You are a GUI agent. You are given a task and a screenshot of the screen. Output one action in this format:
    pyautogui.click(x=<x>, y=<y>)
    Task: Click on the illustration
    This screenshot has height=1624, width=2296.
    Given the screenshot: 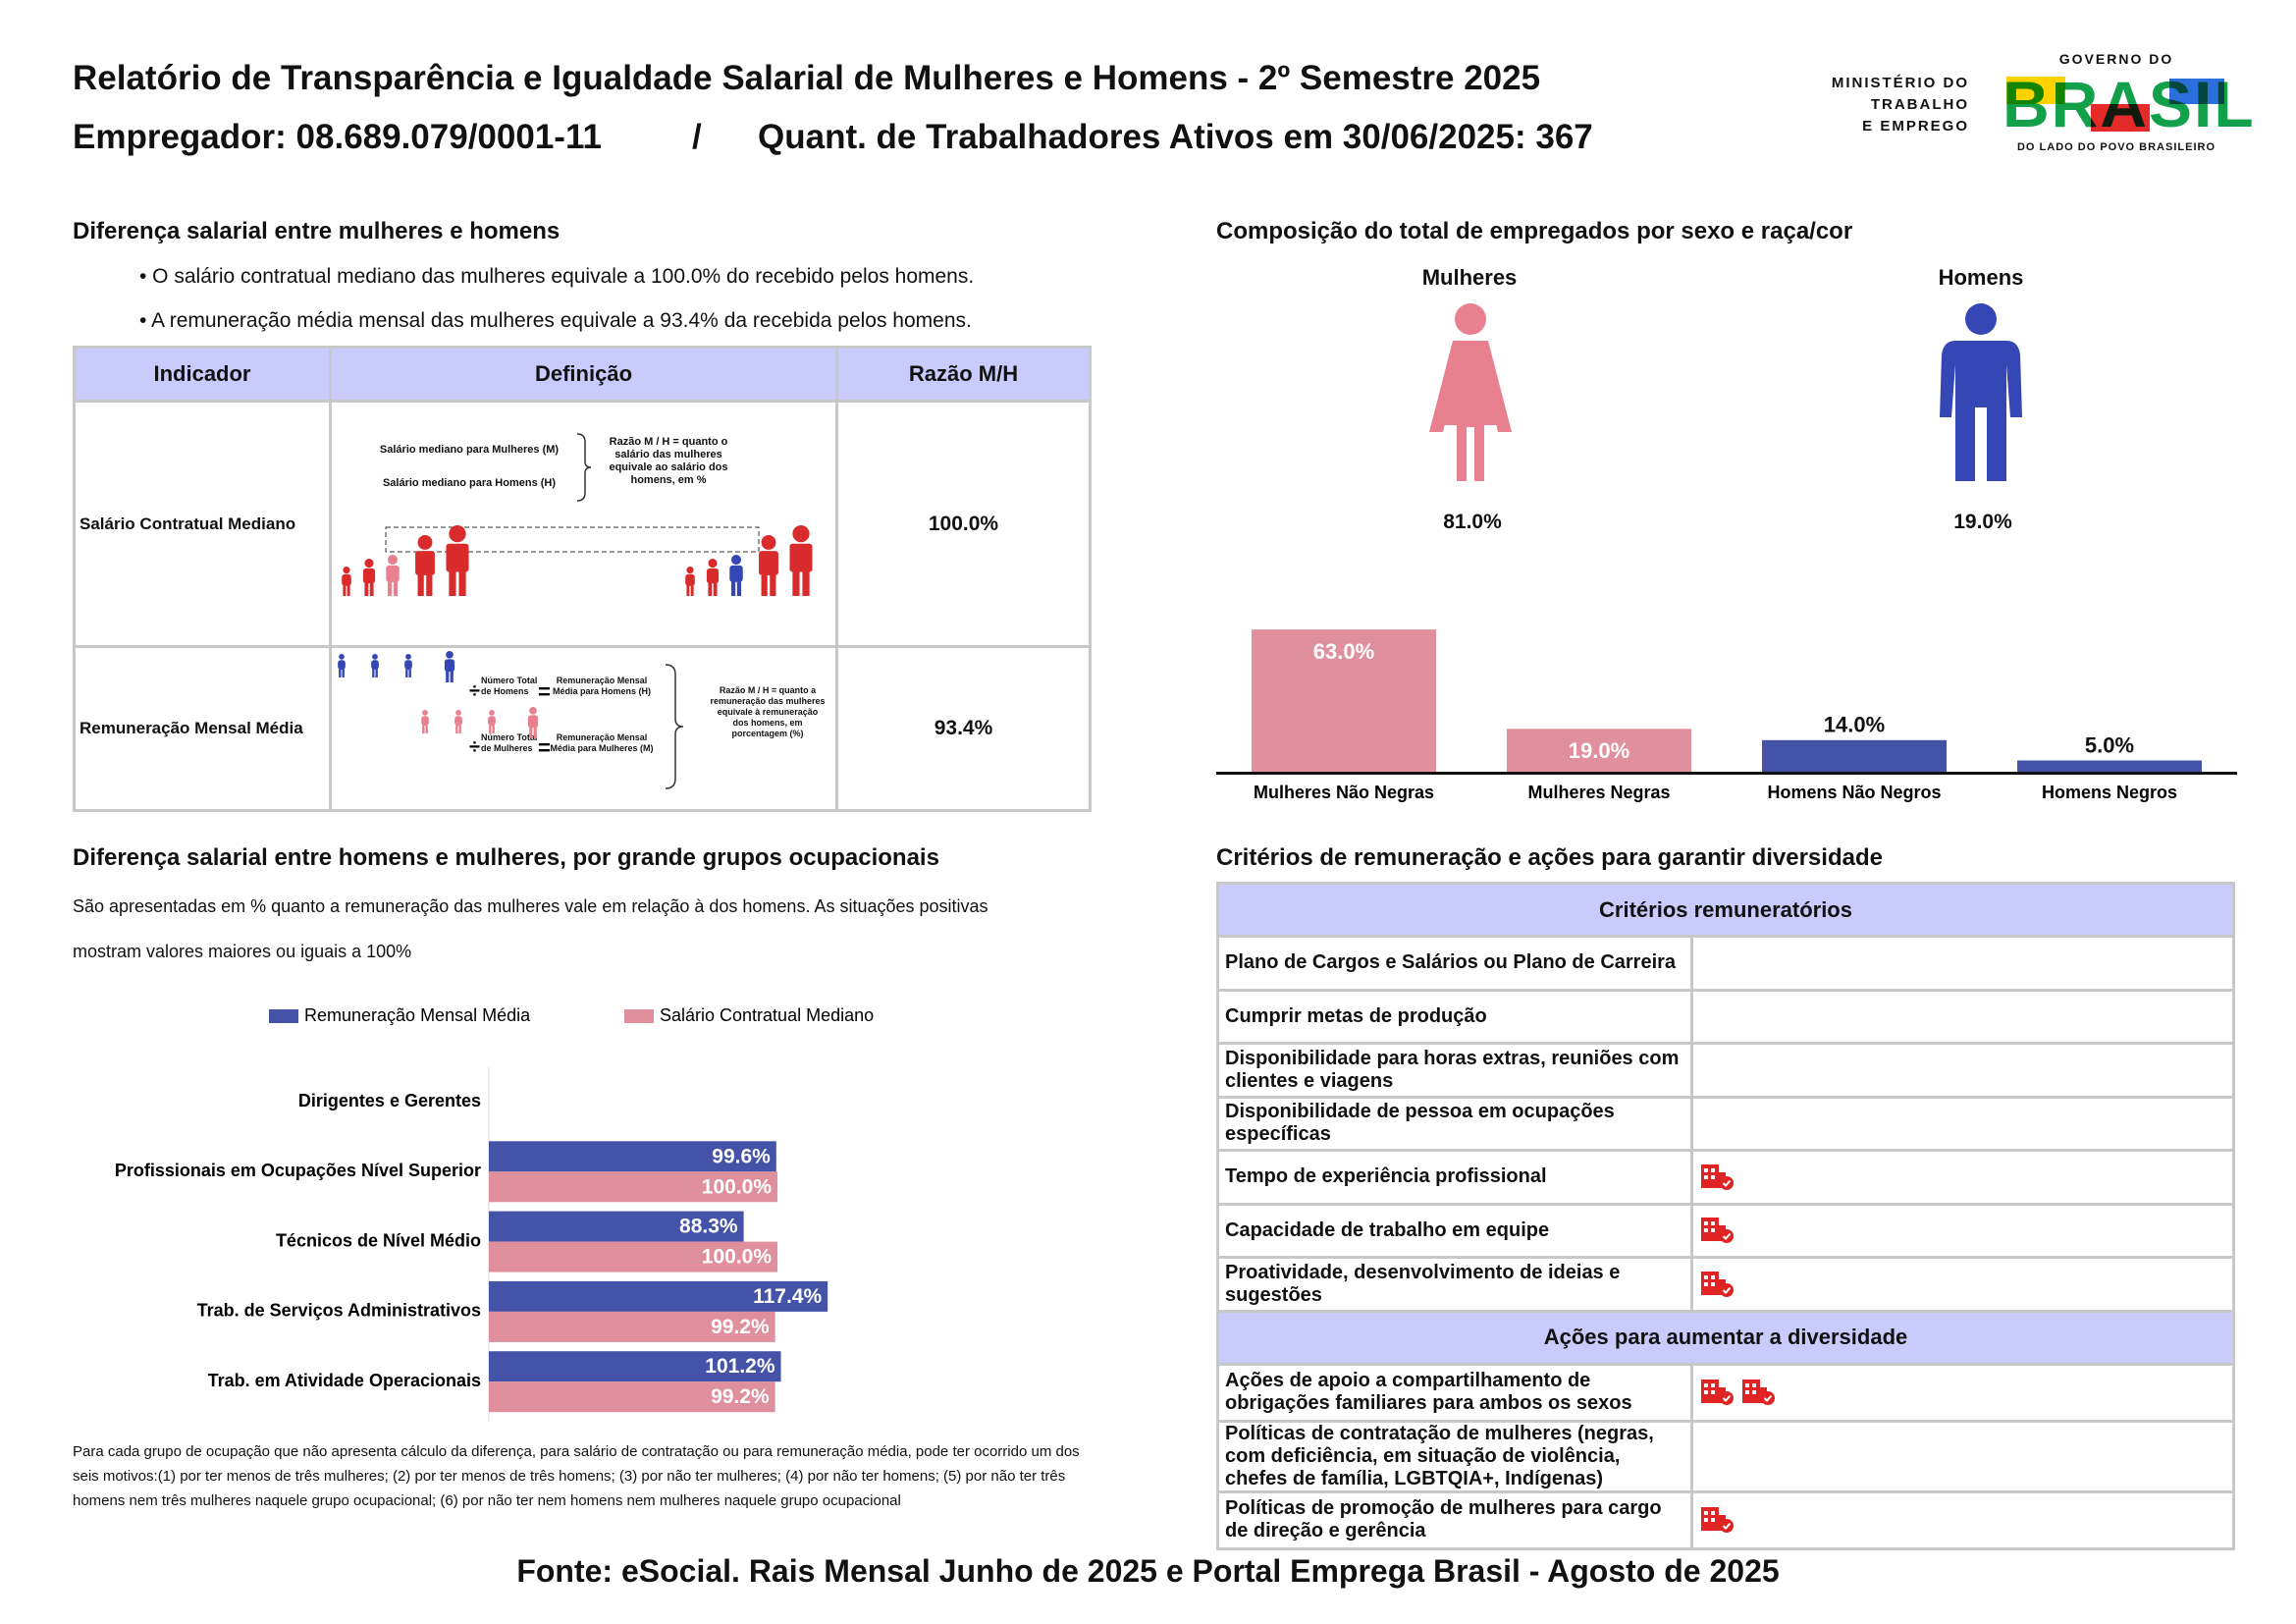 What is the action you would take?
    pyautogui.click(x=578, y=514)
    